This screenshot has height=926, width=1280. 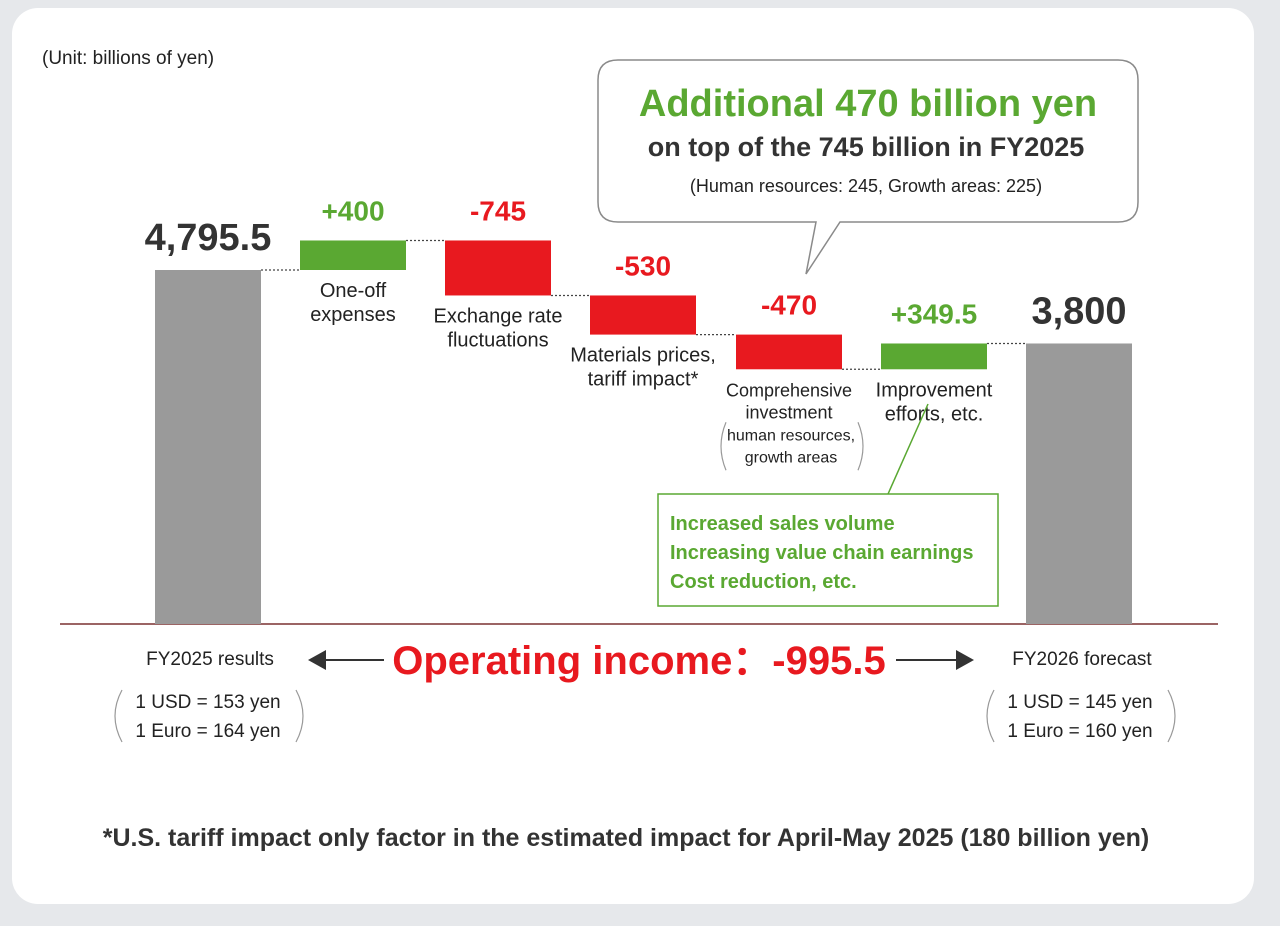 I want to click on fx-fy2026-euro: 1 Euro = 160 yen, so click(x=1079, y=731).